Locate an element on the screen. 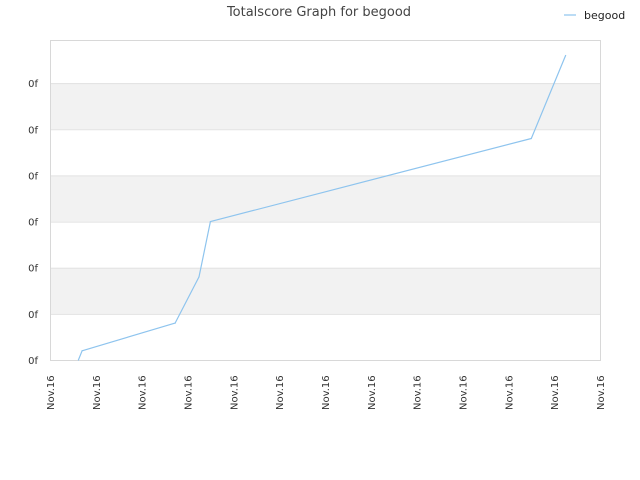 This screenshot has width=640, height=480. legend: begood is located at coordinates (594, 15).